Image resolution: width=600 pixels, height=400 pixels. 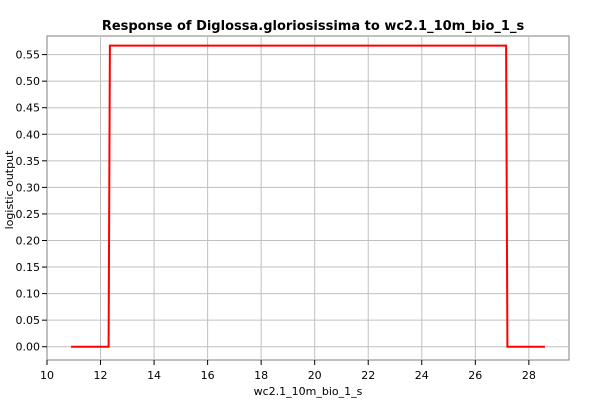 I want to click on x-axis: 10 12 14 16 18 20 22 24 26 28, so click(x=288, y=371).